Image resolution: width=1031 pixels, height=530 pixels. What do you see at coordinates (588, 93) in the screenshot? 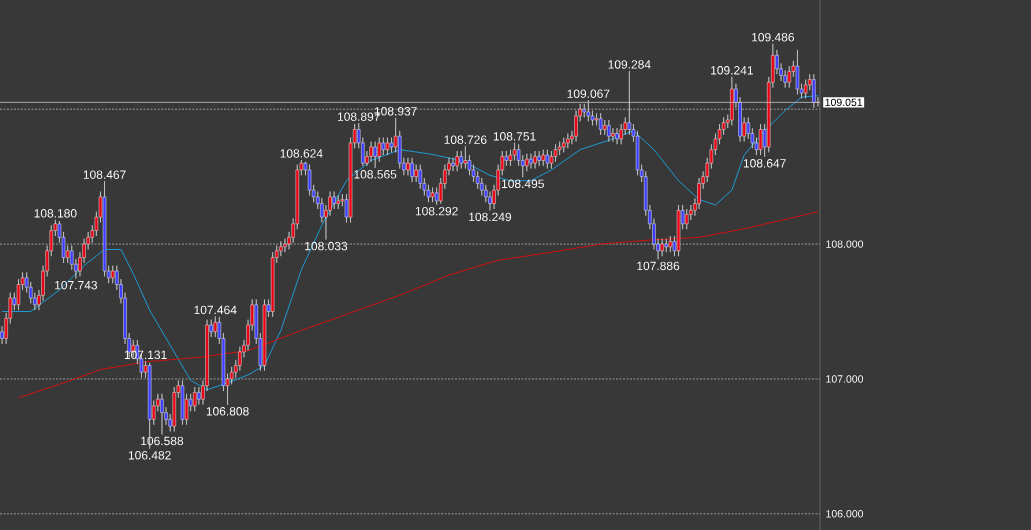
I see `annotation: 109.067` at bounding box center [588, 93].